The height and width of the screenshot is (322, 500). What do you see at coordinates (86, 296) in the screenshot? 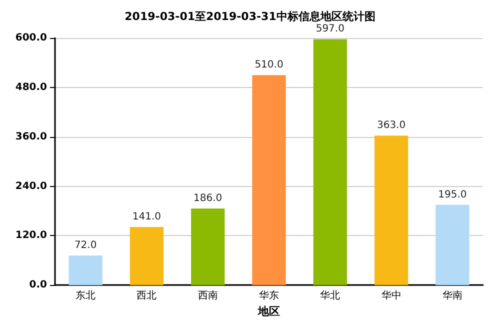
I see `x-tick-label: 东北` at bounding box center [86, 296].